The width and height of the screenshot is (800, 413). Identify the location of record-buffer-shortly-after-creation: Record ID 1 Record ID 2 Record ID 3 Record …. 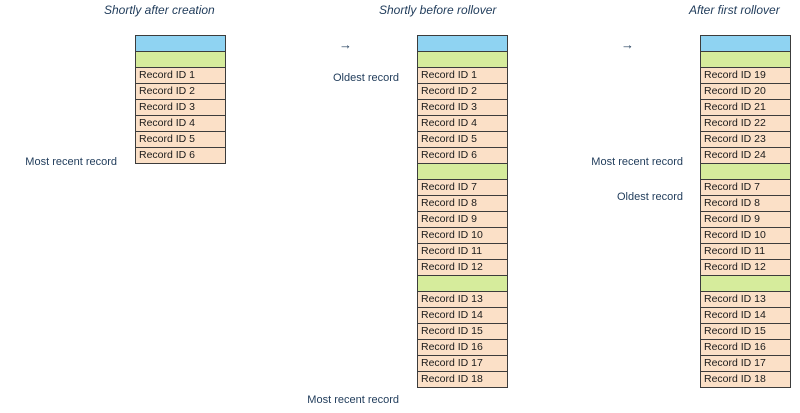
(180, 99).